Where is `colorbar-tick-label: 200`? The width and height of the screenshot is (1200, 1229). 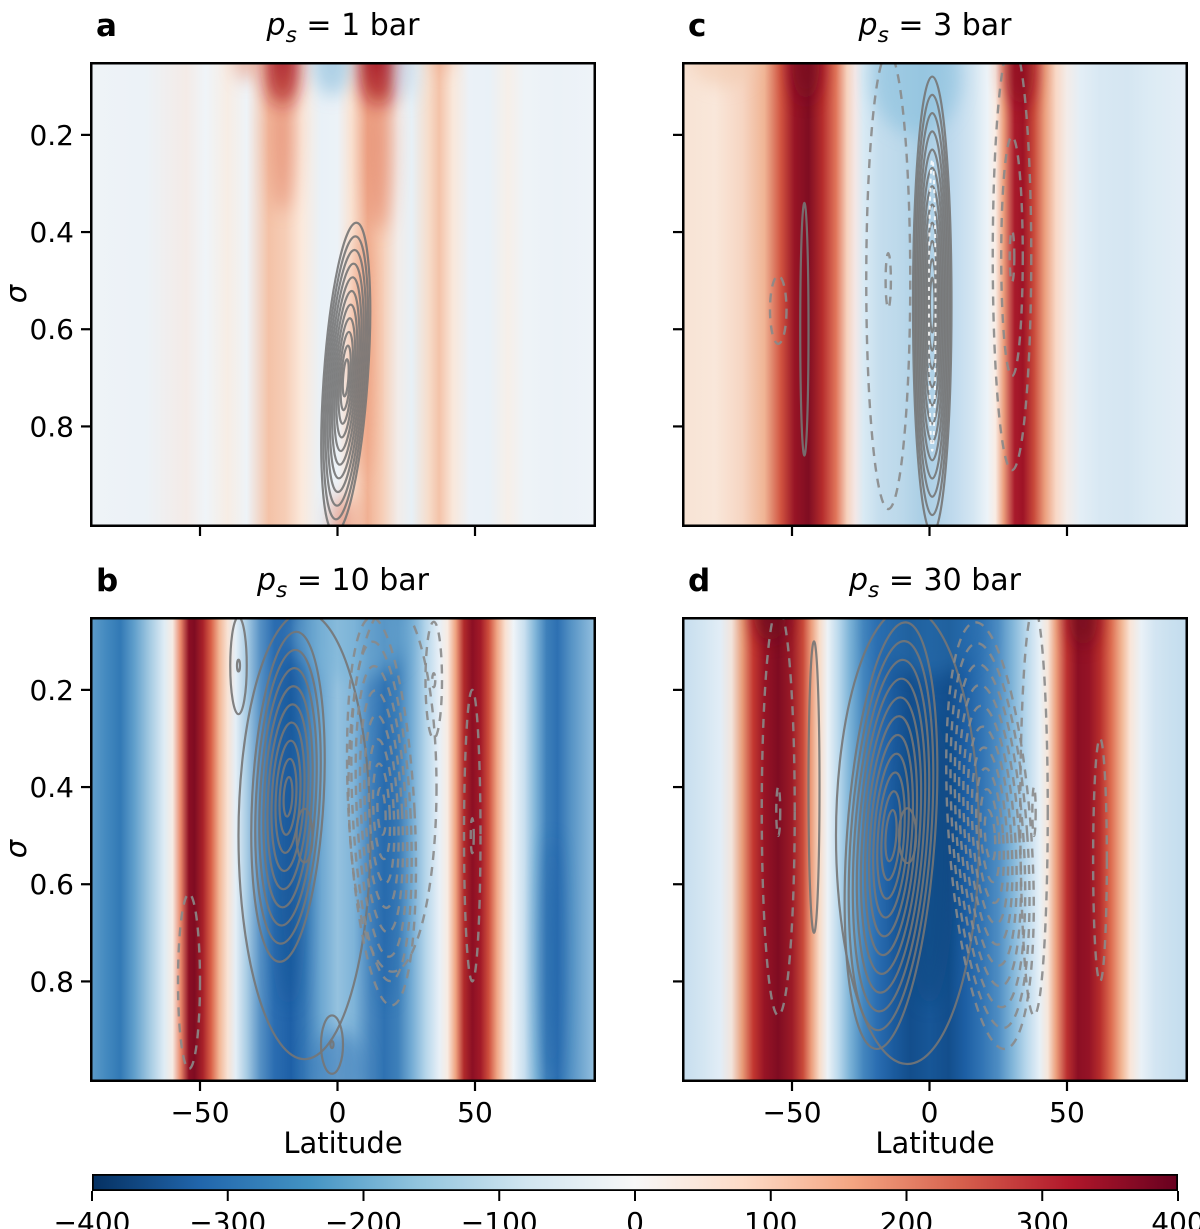
colorbar-tick-label: 200 is located at coordinates (906, 1217).